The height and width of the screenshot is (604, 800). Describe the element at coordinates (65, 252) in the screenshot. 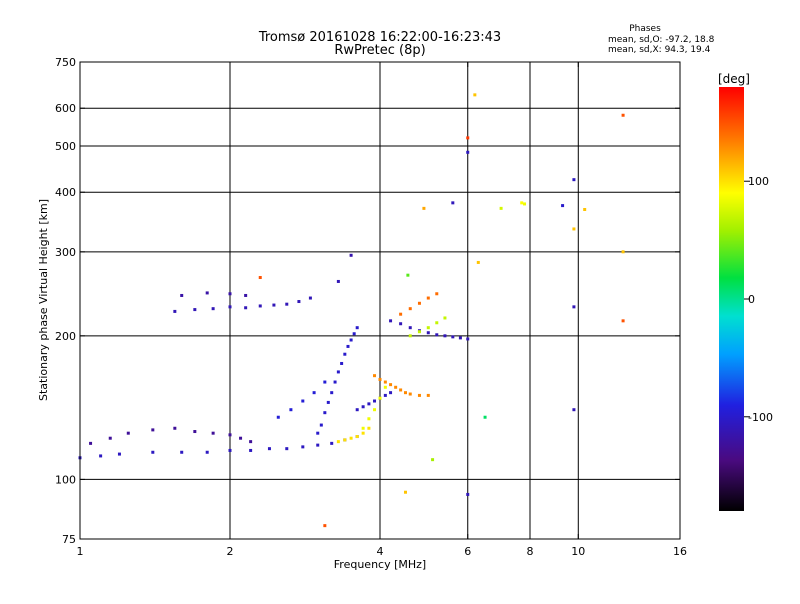

I see `y-tick-label: 300` at that location.